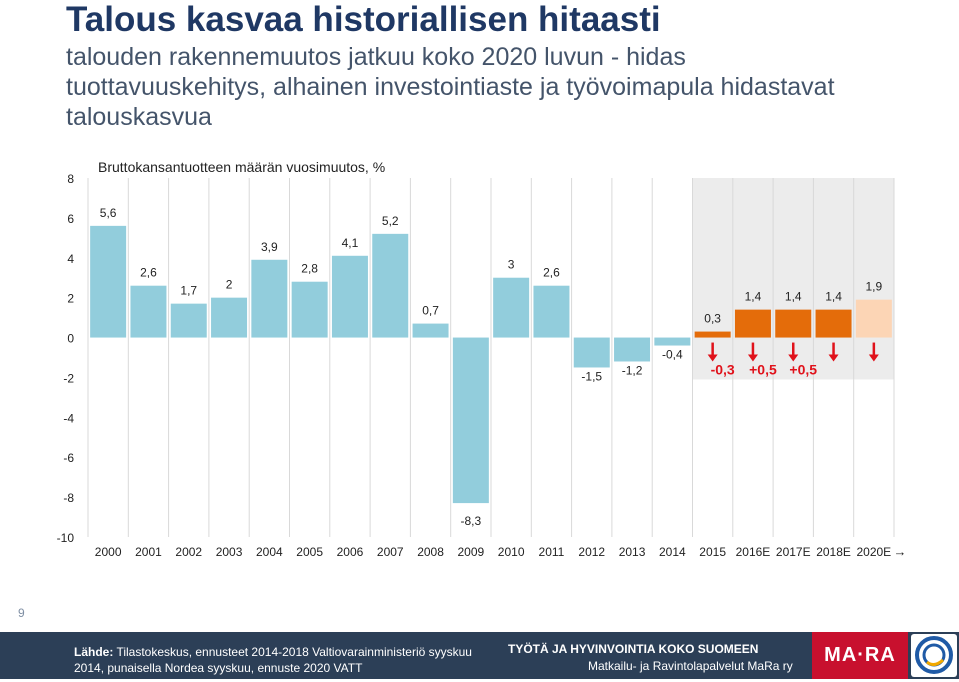  Describe the element at coordinates (68, 498) in the screenshot. I see `y-tick-label: -8` at that location.